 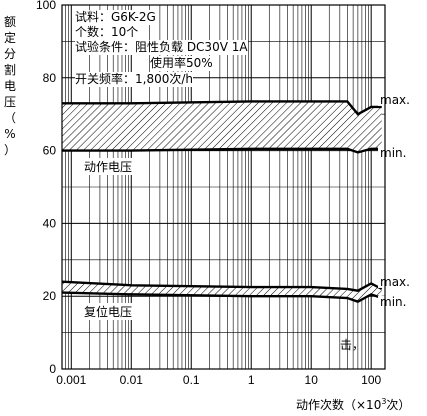 What do you see at coordinates (115, 17) in the screenshot?
I see `condition-sample: 试料：G6K-2G` at bounding box center [115, 17].